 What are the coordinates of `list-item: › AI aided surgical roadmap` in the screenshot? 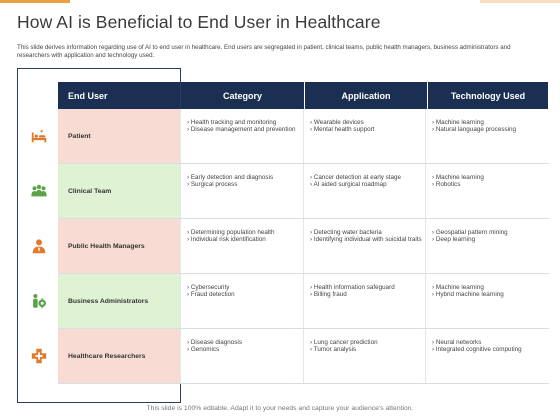 It's located at (348, 185).